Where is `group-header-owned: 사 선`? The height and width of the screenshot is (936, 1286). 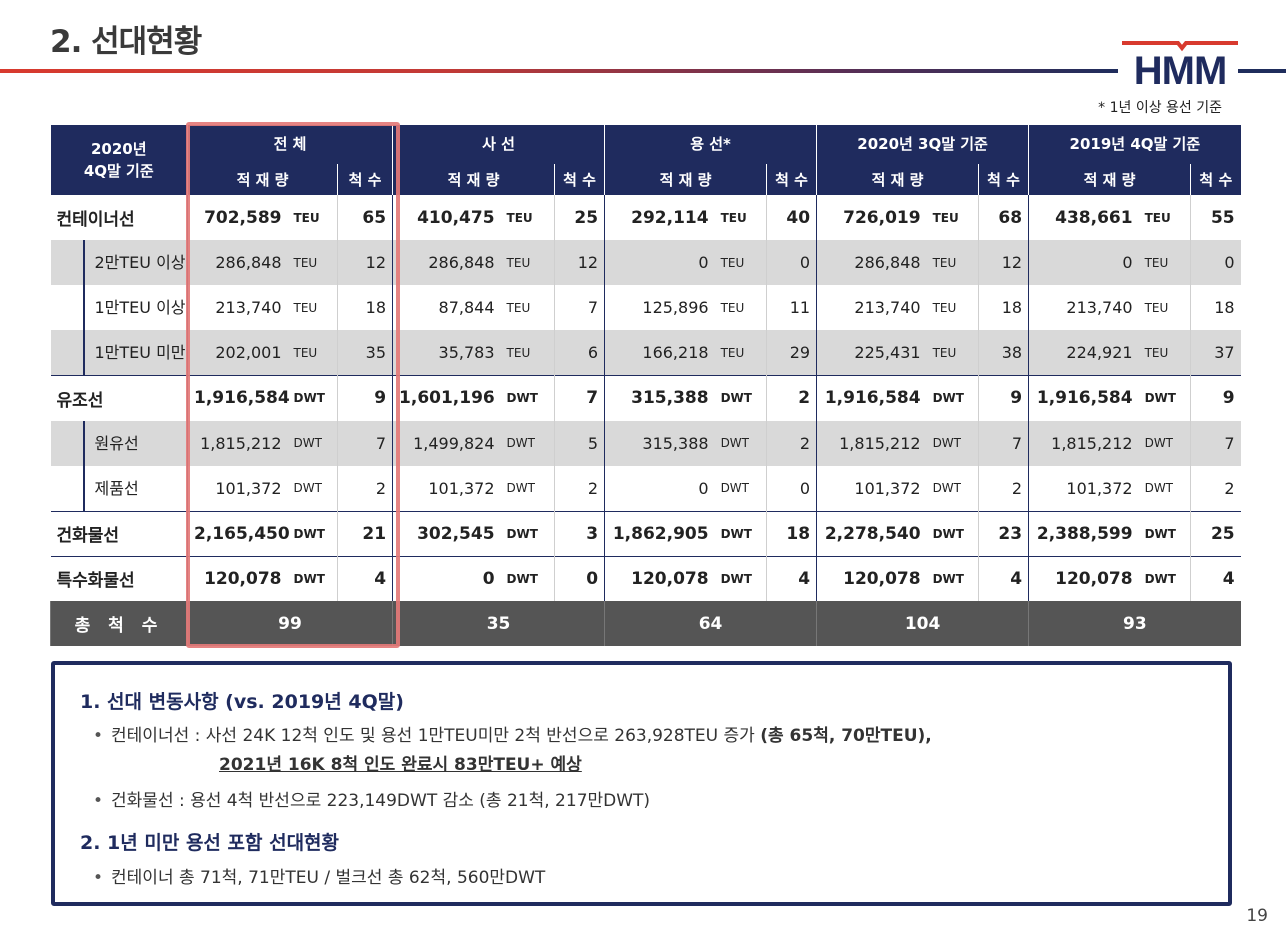 group-header-owned: 사 선 is located at coordinates (498, 144).